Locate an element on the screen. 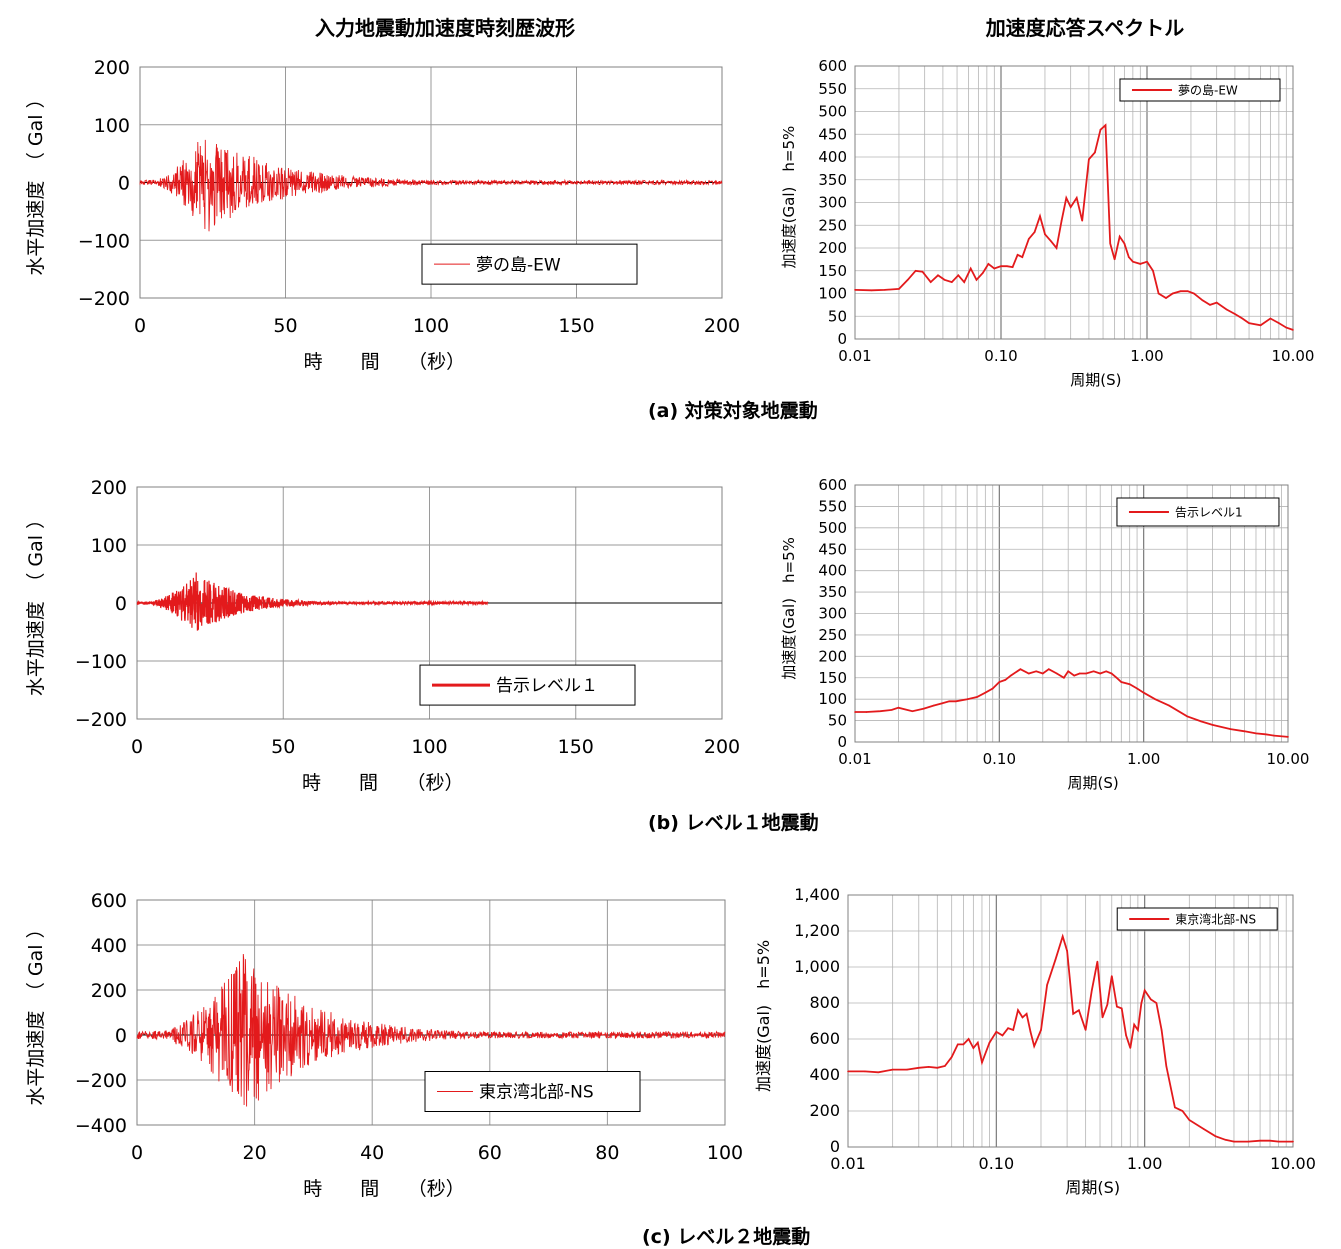 The height and width of the screenshot is (1249, 1341). spectrum-header: 加速度応答スペクトル is located at coordinates (1085, 28).